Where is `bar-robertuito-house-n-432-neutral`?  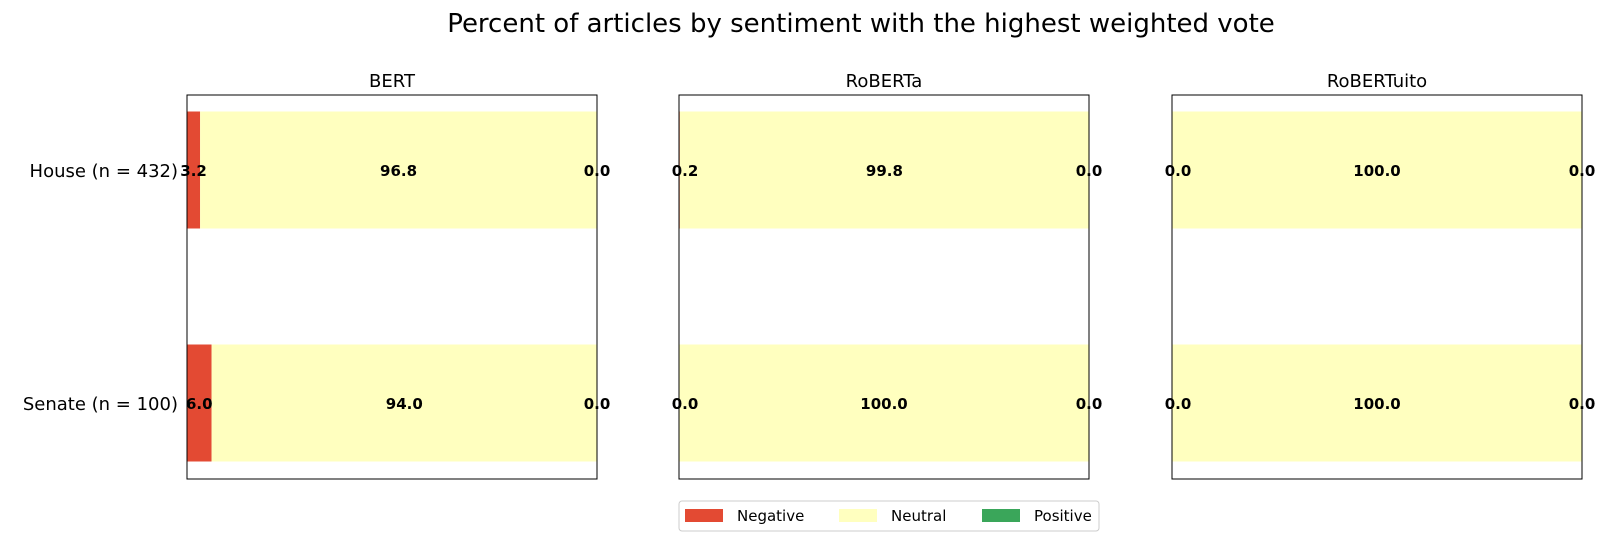
bar-robertuito-house-n-432-neutral is located at coordinates (1377, 170).